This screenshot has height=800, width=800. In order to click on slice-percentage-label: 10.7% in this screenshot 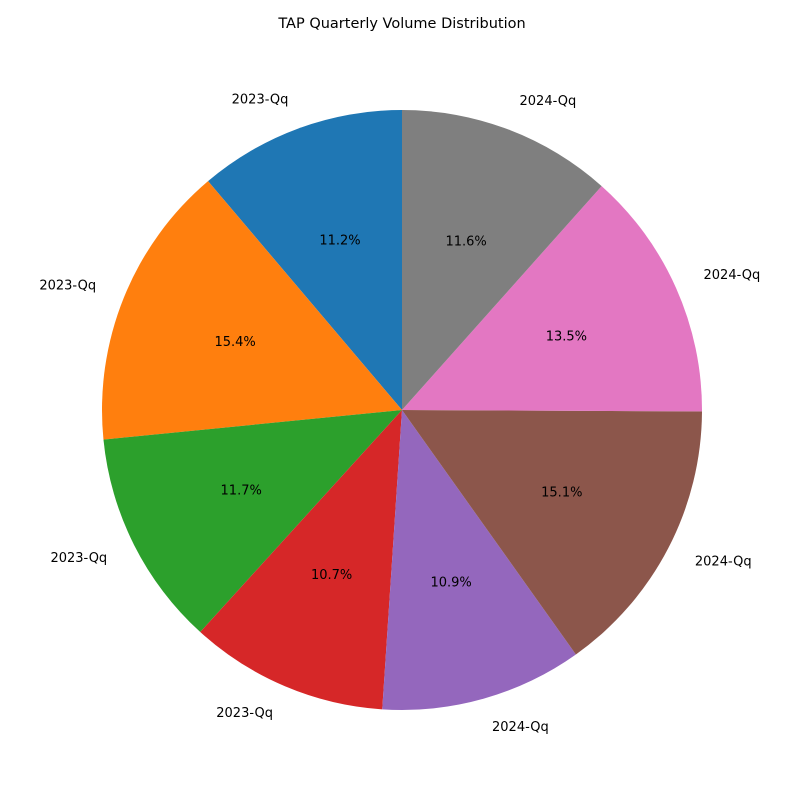, I will do `click(331, 575)`.